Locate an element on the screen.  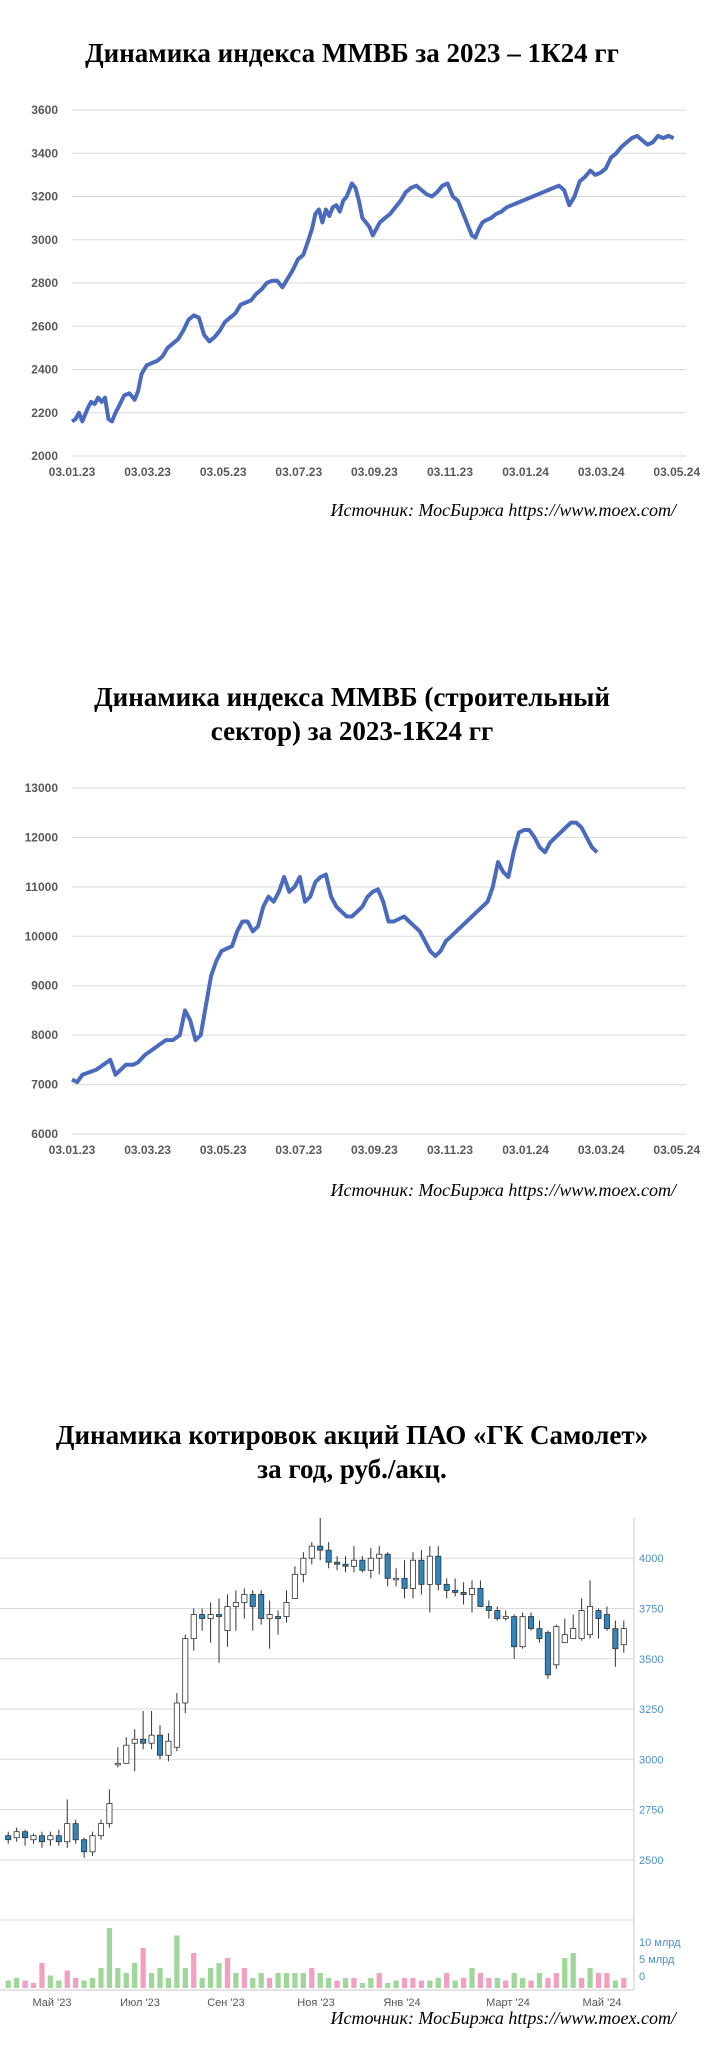
x-tick-label: 03.01.23 is located at coordinates (72, 1150).